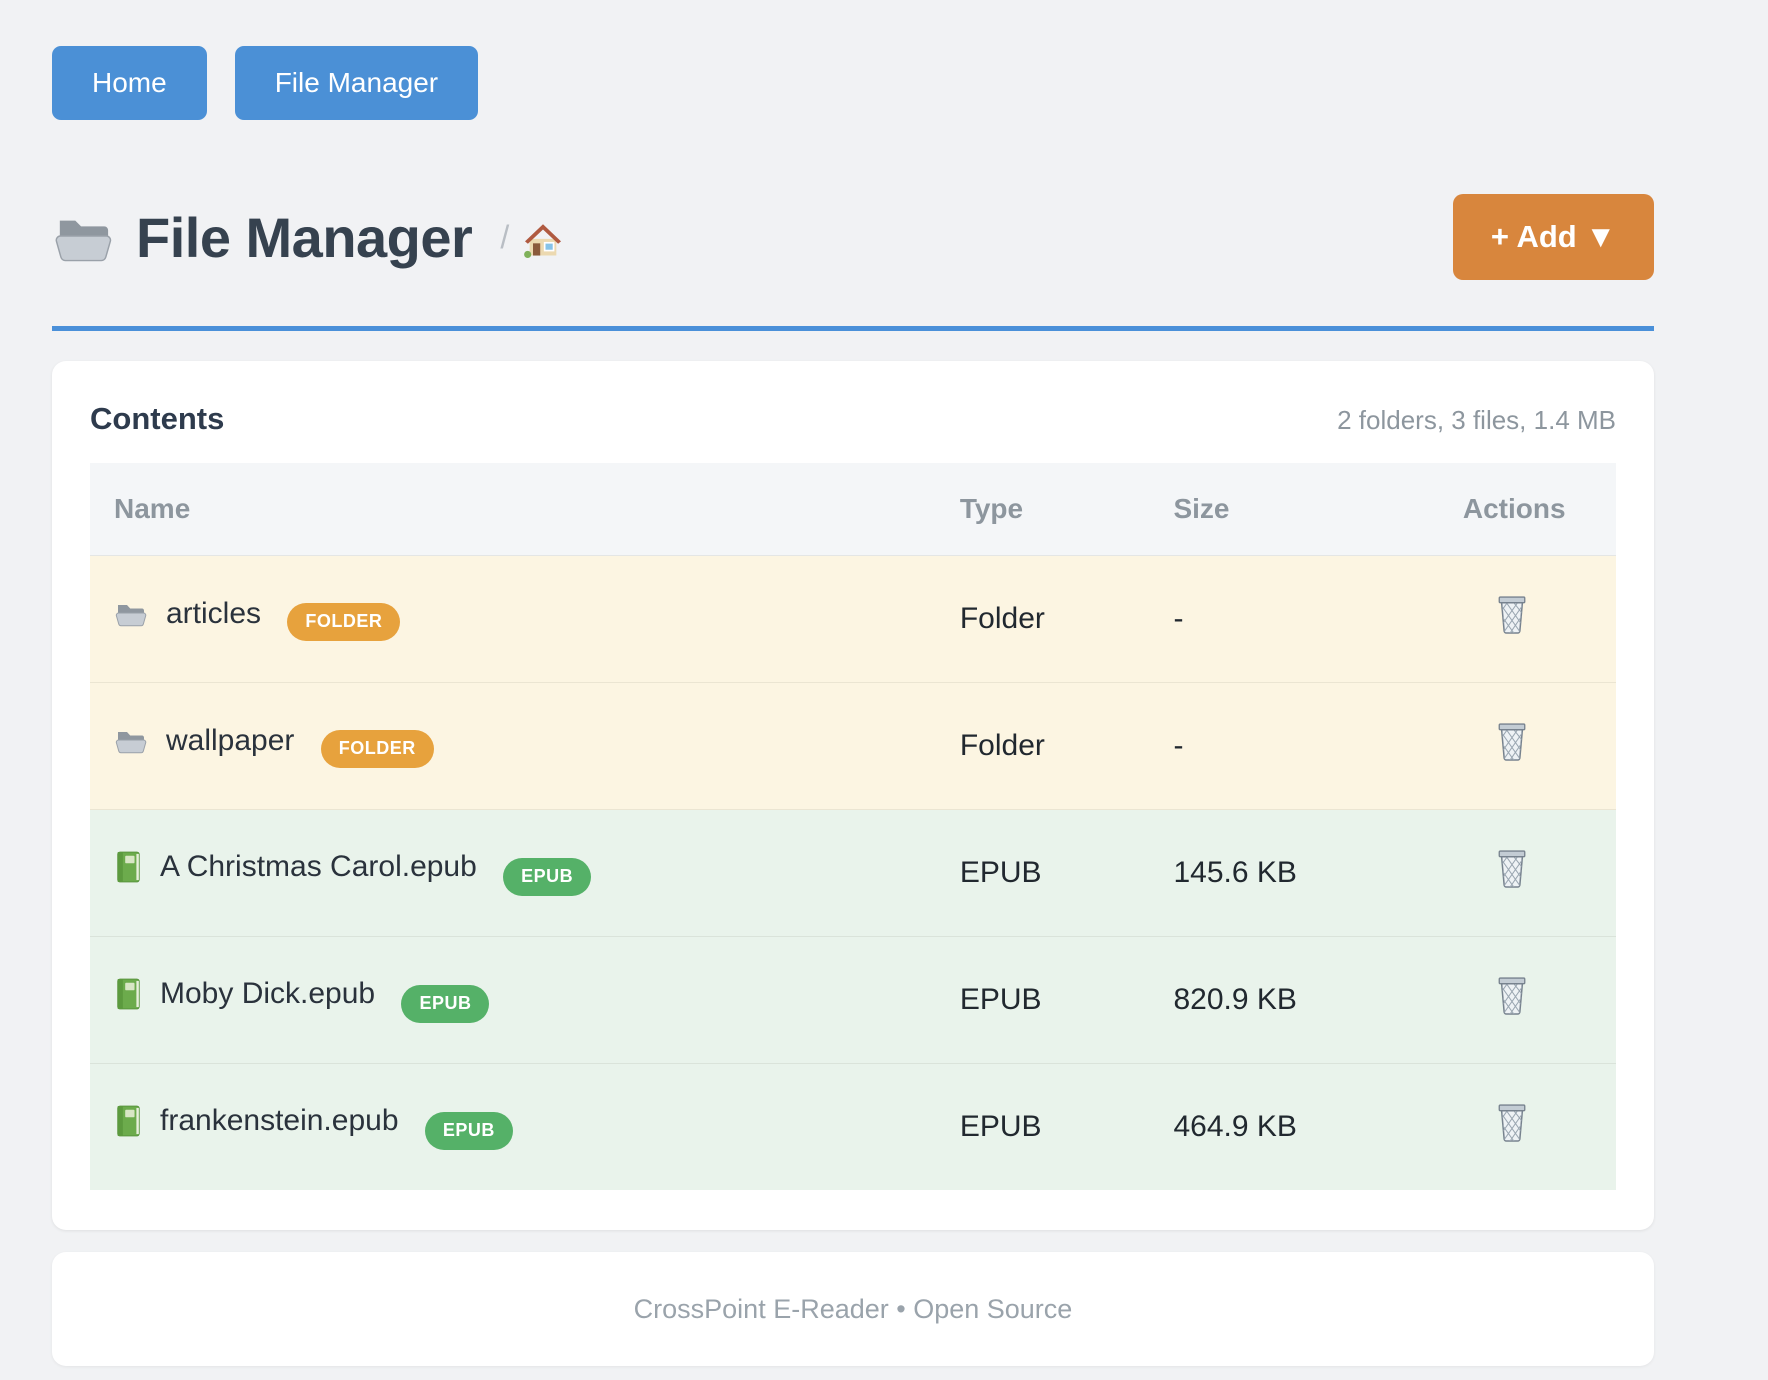  I want to click on size-cell: 464.9 KB, so click(1235, 1126).